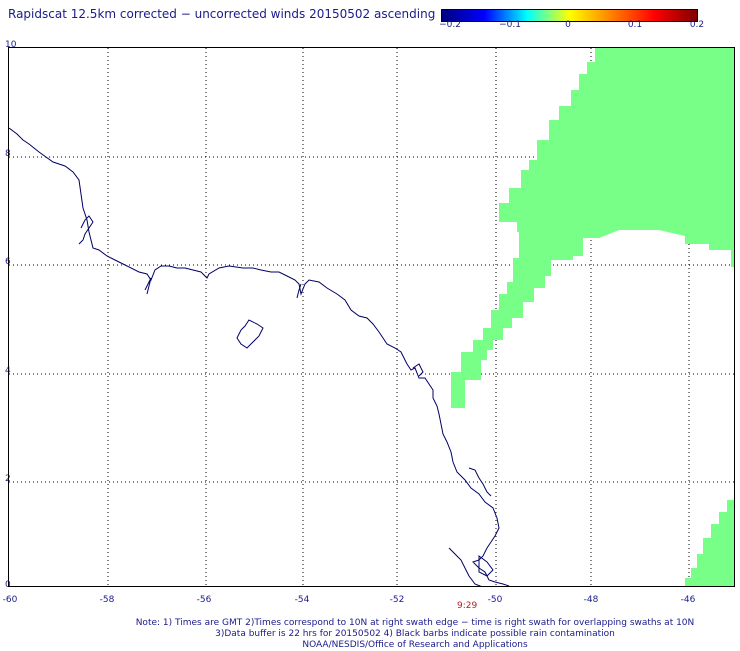 The image size is (740, 651). What do you see at coordinates (8, 479) in the screenshot?
I see `y-tick-label: 2` at bounding box center [8, 479].